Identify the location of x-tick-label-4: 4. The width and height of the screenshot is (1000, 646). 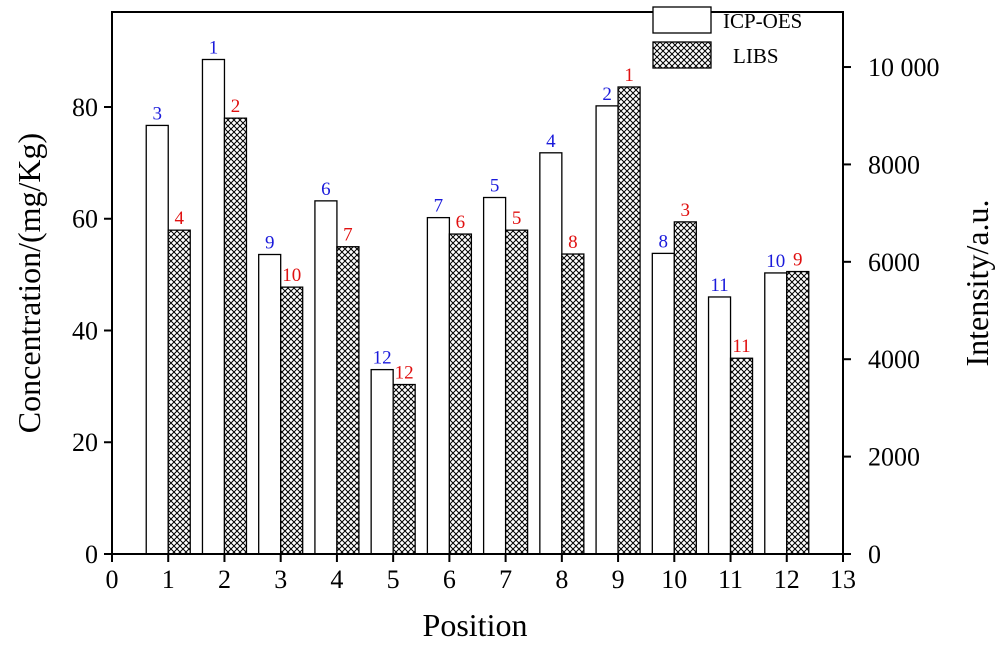
(336, 579).